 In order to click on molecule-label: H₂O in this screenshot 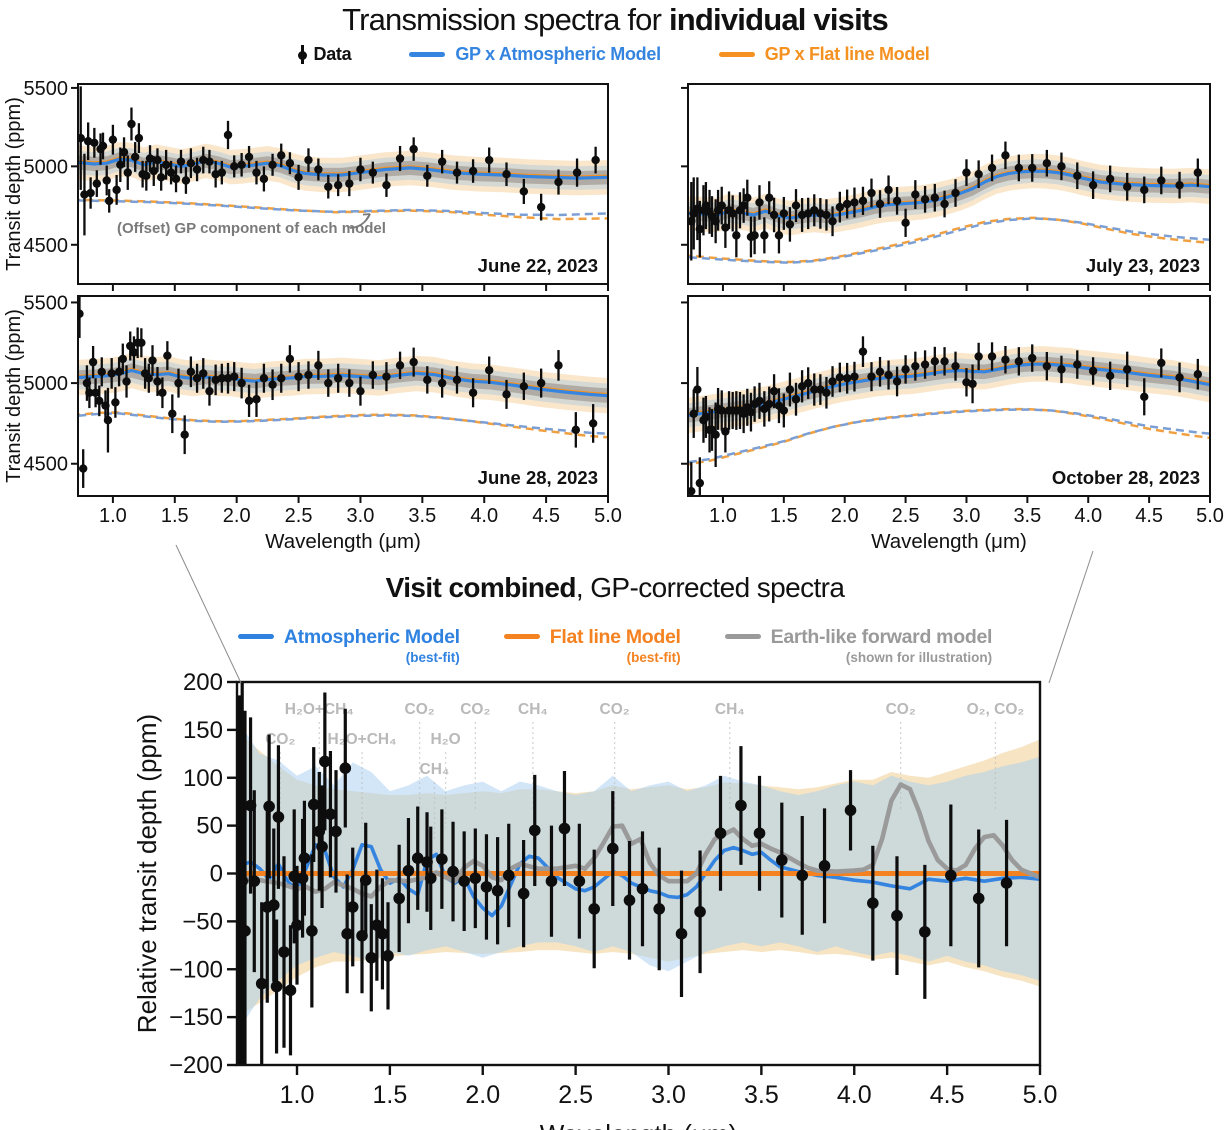, I will do `click(446, 739)`.